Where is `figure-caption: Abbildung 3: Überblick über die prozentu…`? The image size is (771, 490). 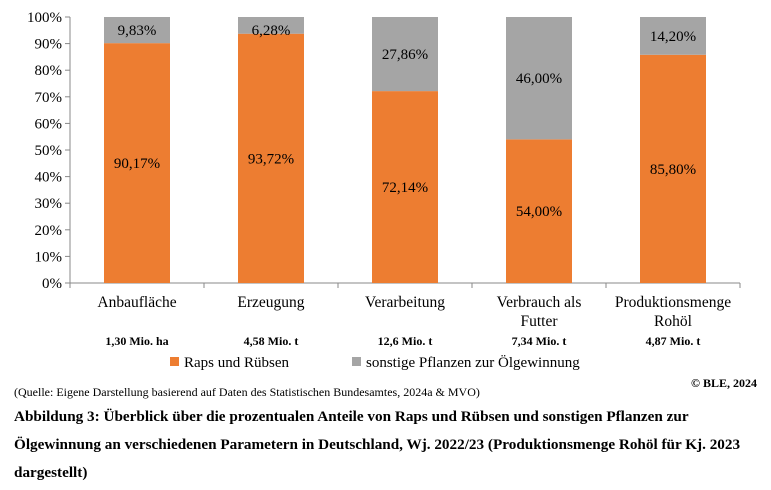 figure-caption: Abbildung 3: Überblick über die prozentu… is located at coordinates (377, 444).